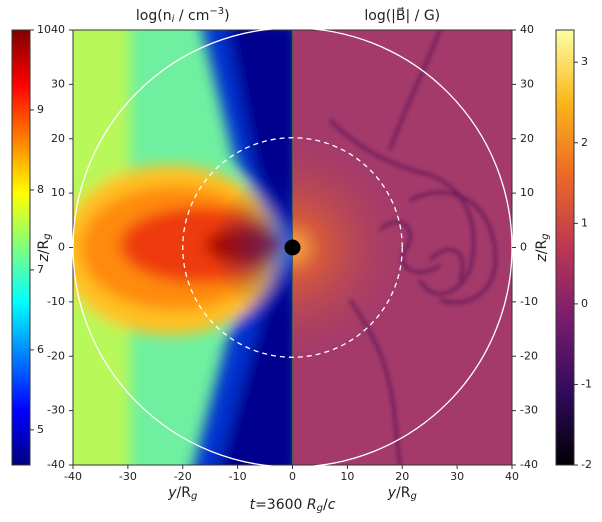 This screenshot has height=522, width=602. I want to click on x-tick-label: 20, so click(402, 476).